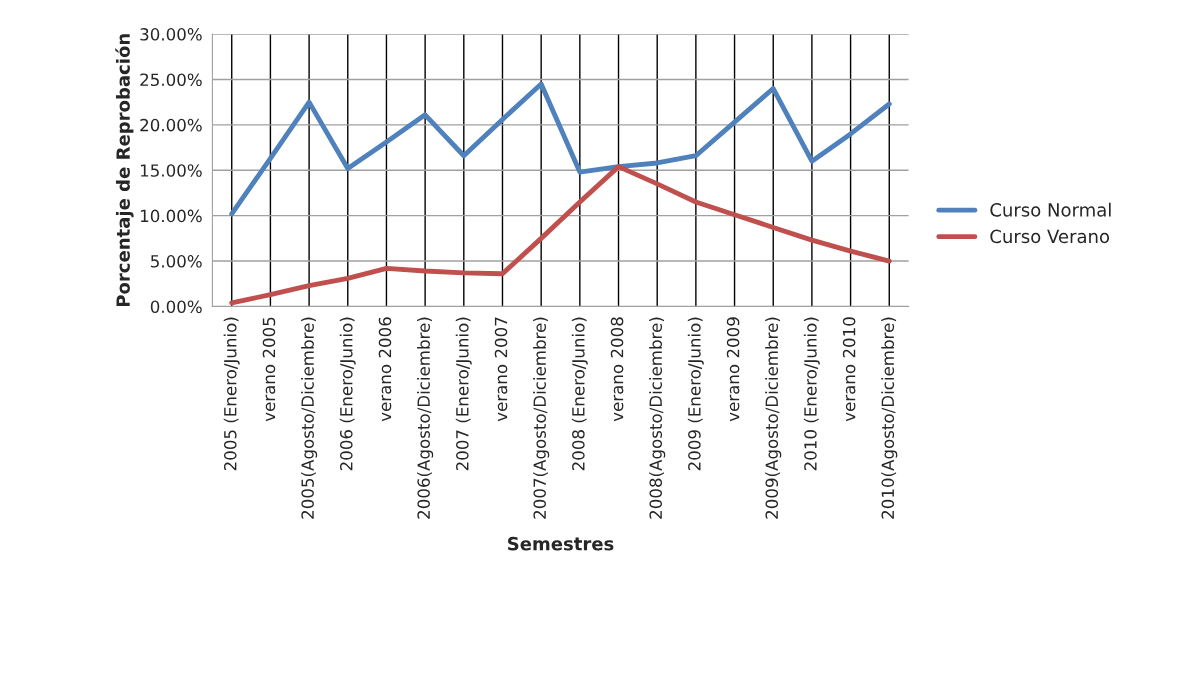 The height and width of the screenshot is (681, 1180). What do you see at coordinates (501, 369) in the screenshot?
I see `x-tick-label: verano 2007` at bounding box center [501, 369].